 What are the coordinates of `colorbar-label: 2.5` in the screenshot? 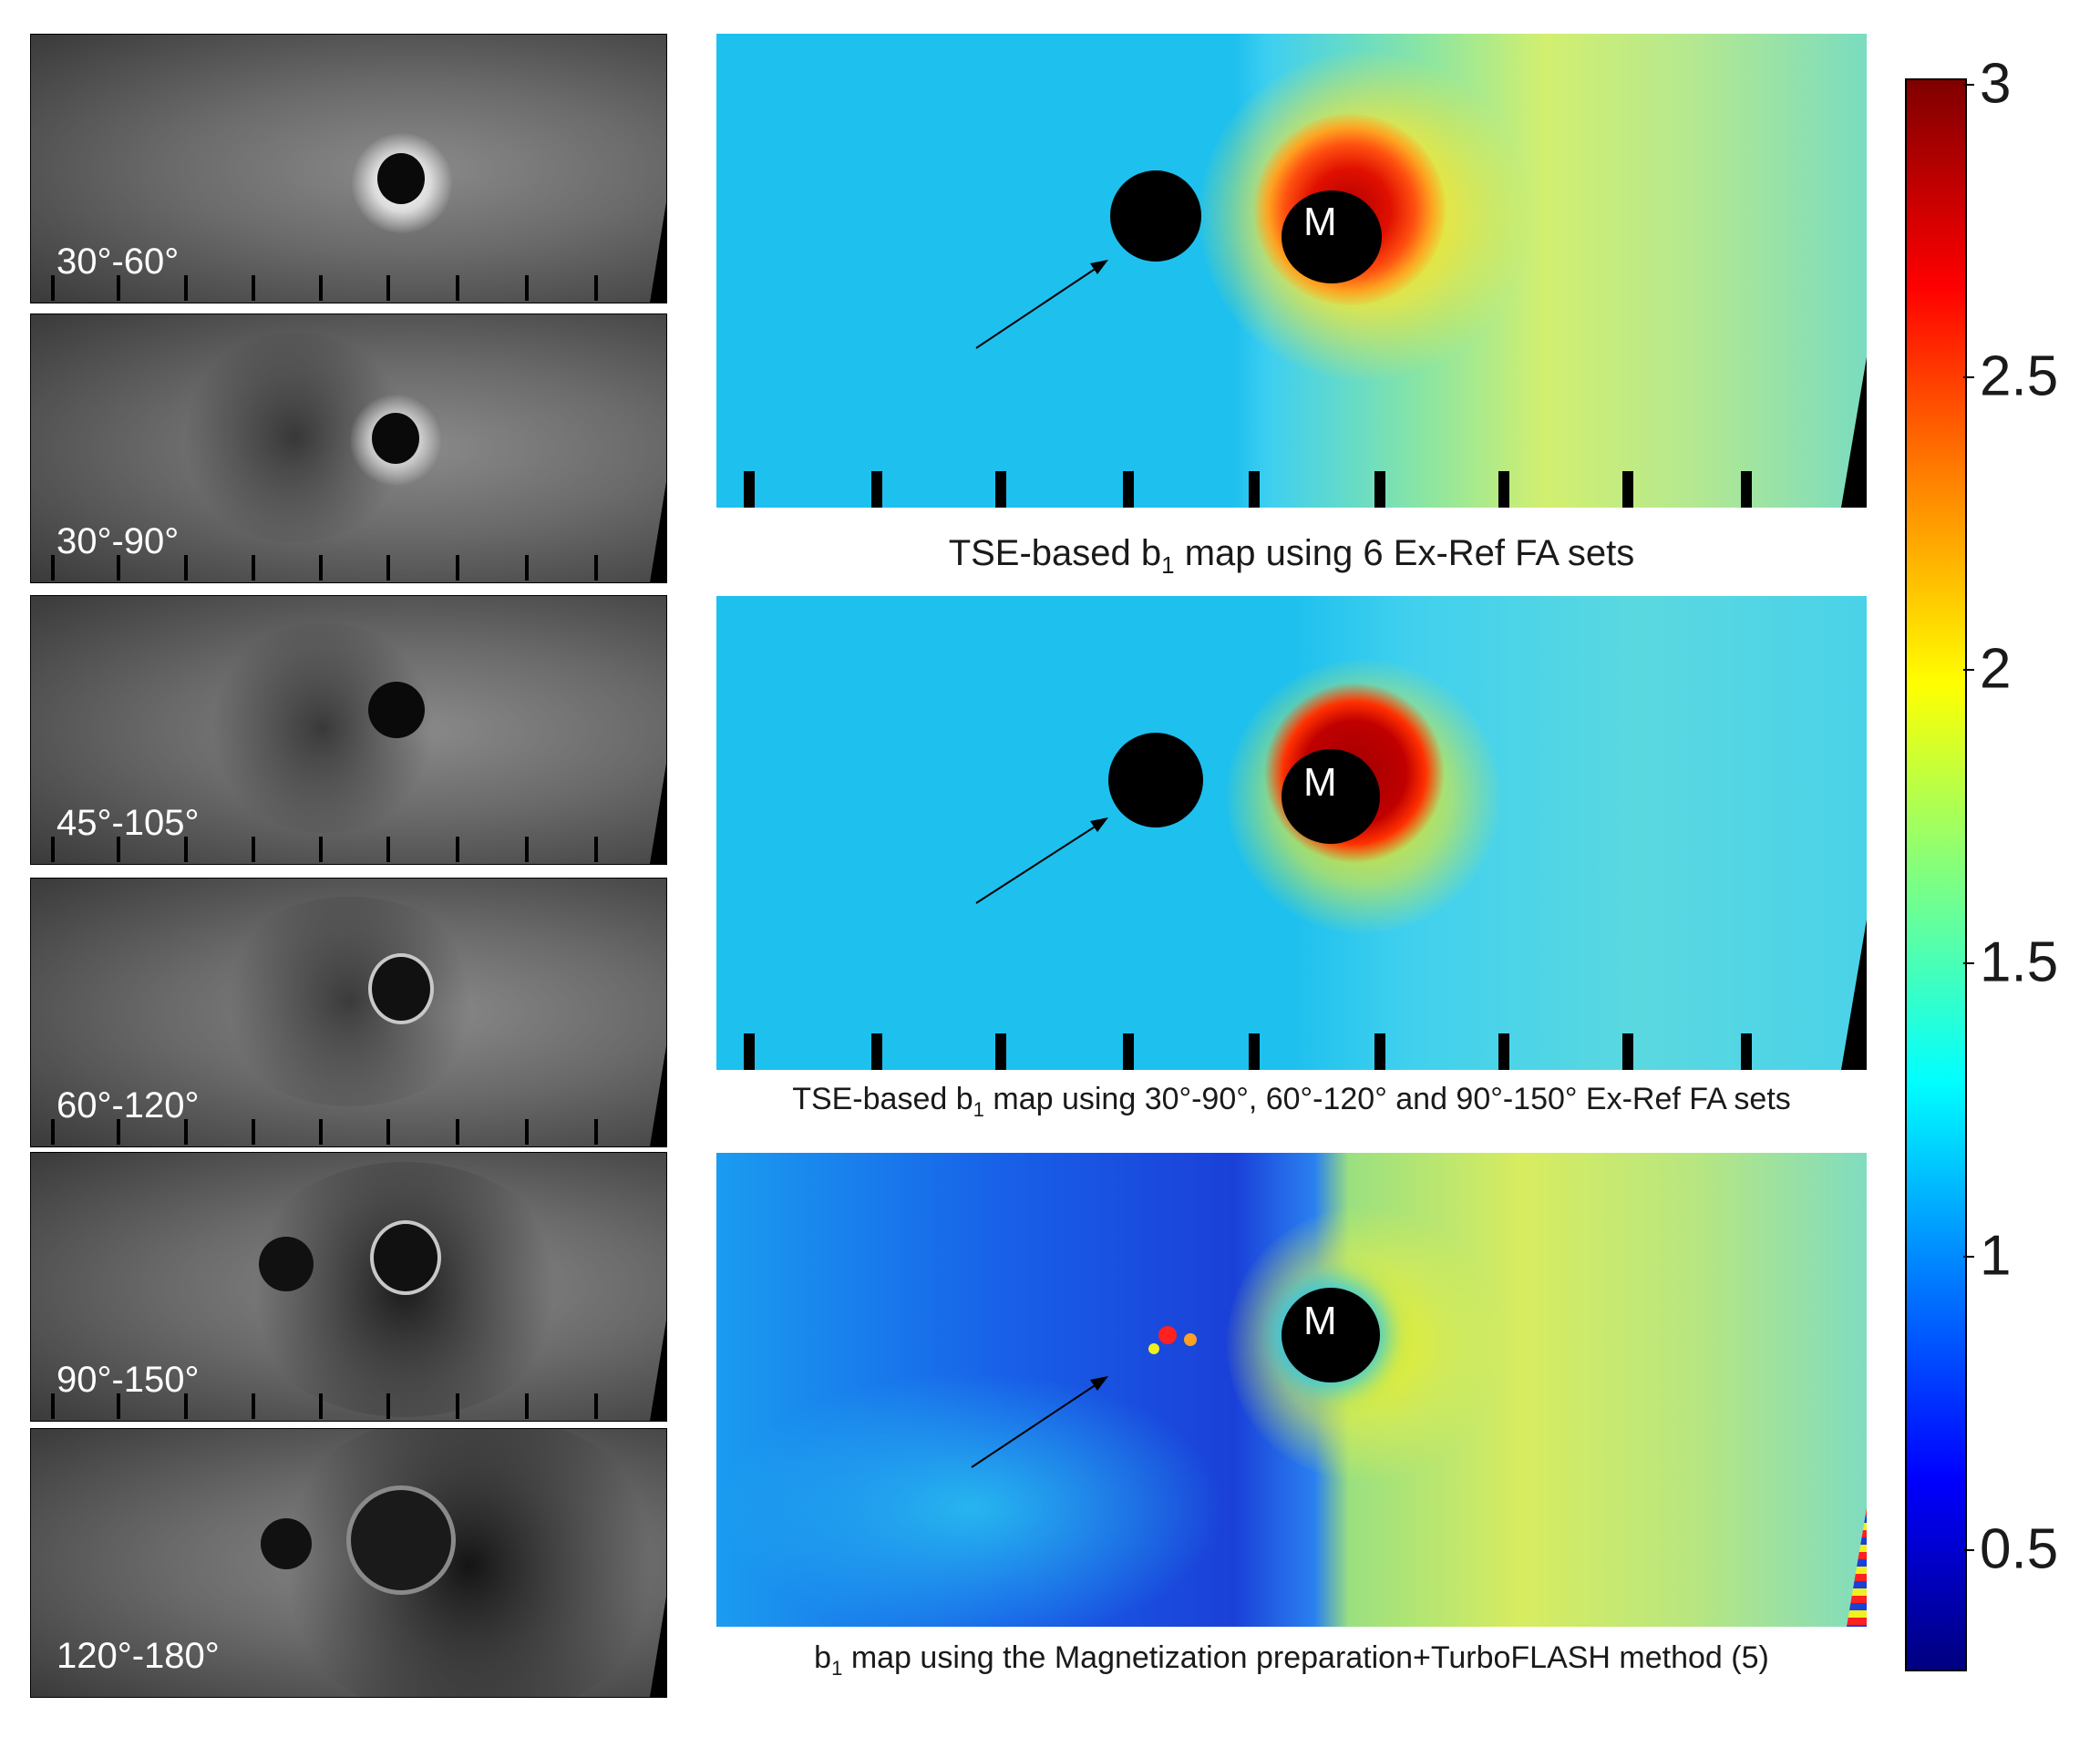 It's located at (2020, 376).